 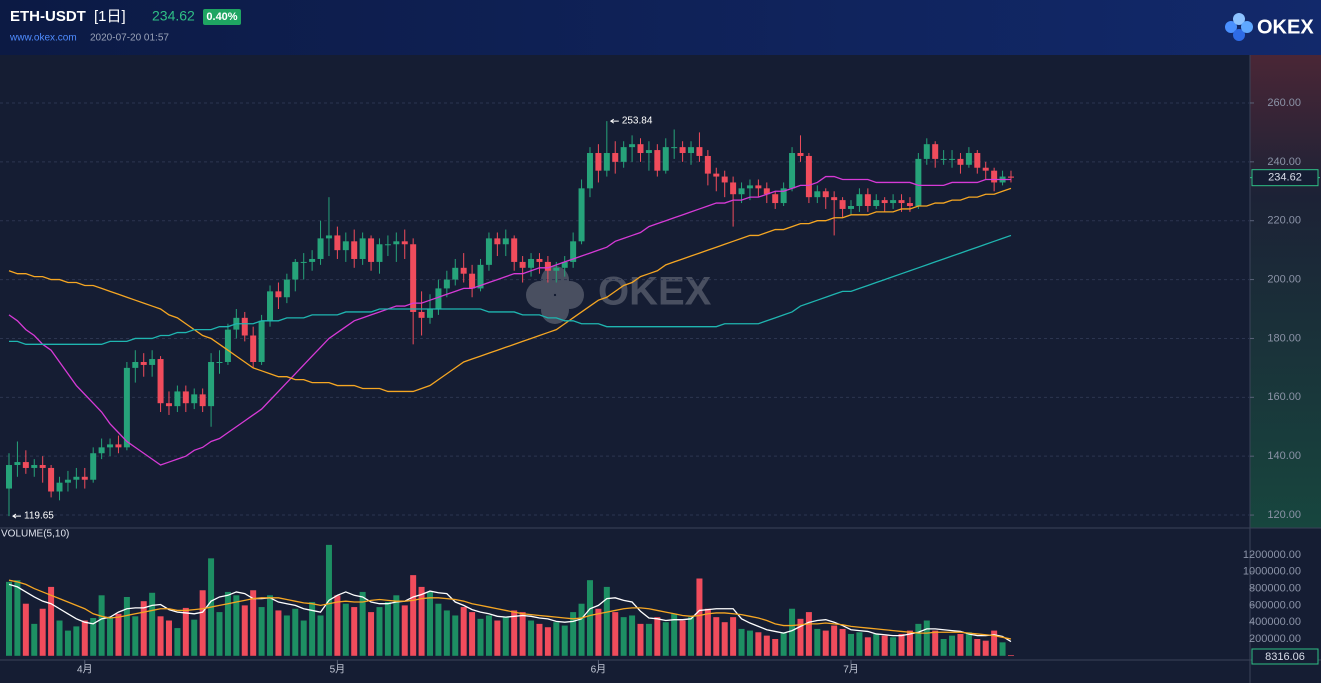 I want to click on last-price-label: 234.62, so click(x=1285, y=178).